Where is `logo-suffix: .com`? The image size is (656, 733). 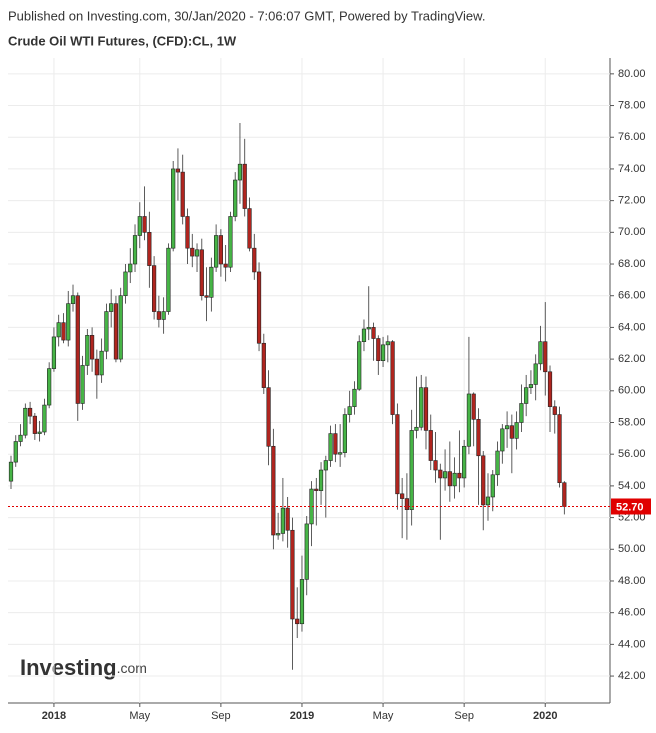
logo-suffix: .com is located at coordinates (132, 668).